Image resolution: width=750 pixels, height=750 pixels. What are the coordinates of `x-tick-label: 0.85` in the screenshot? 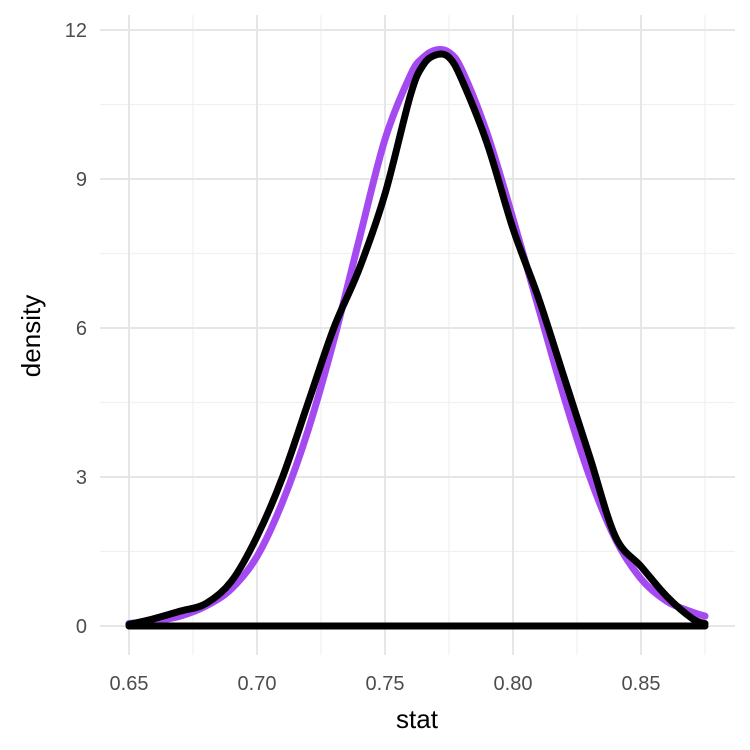 It's located at (641, 684).